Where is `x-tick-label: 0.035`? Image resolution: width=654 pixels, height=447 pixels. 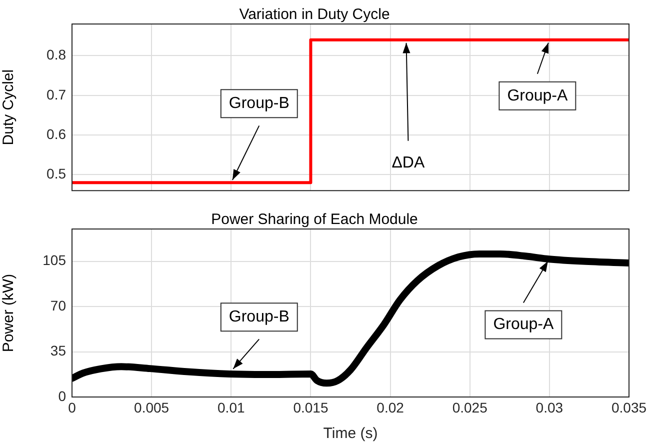
x-tick-label: 0.035 is located at coordinates (629, 407).